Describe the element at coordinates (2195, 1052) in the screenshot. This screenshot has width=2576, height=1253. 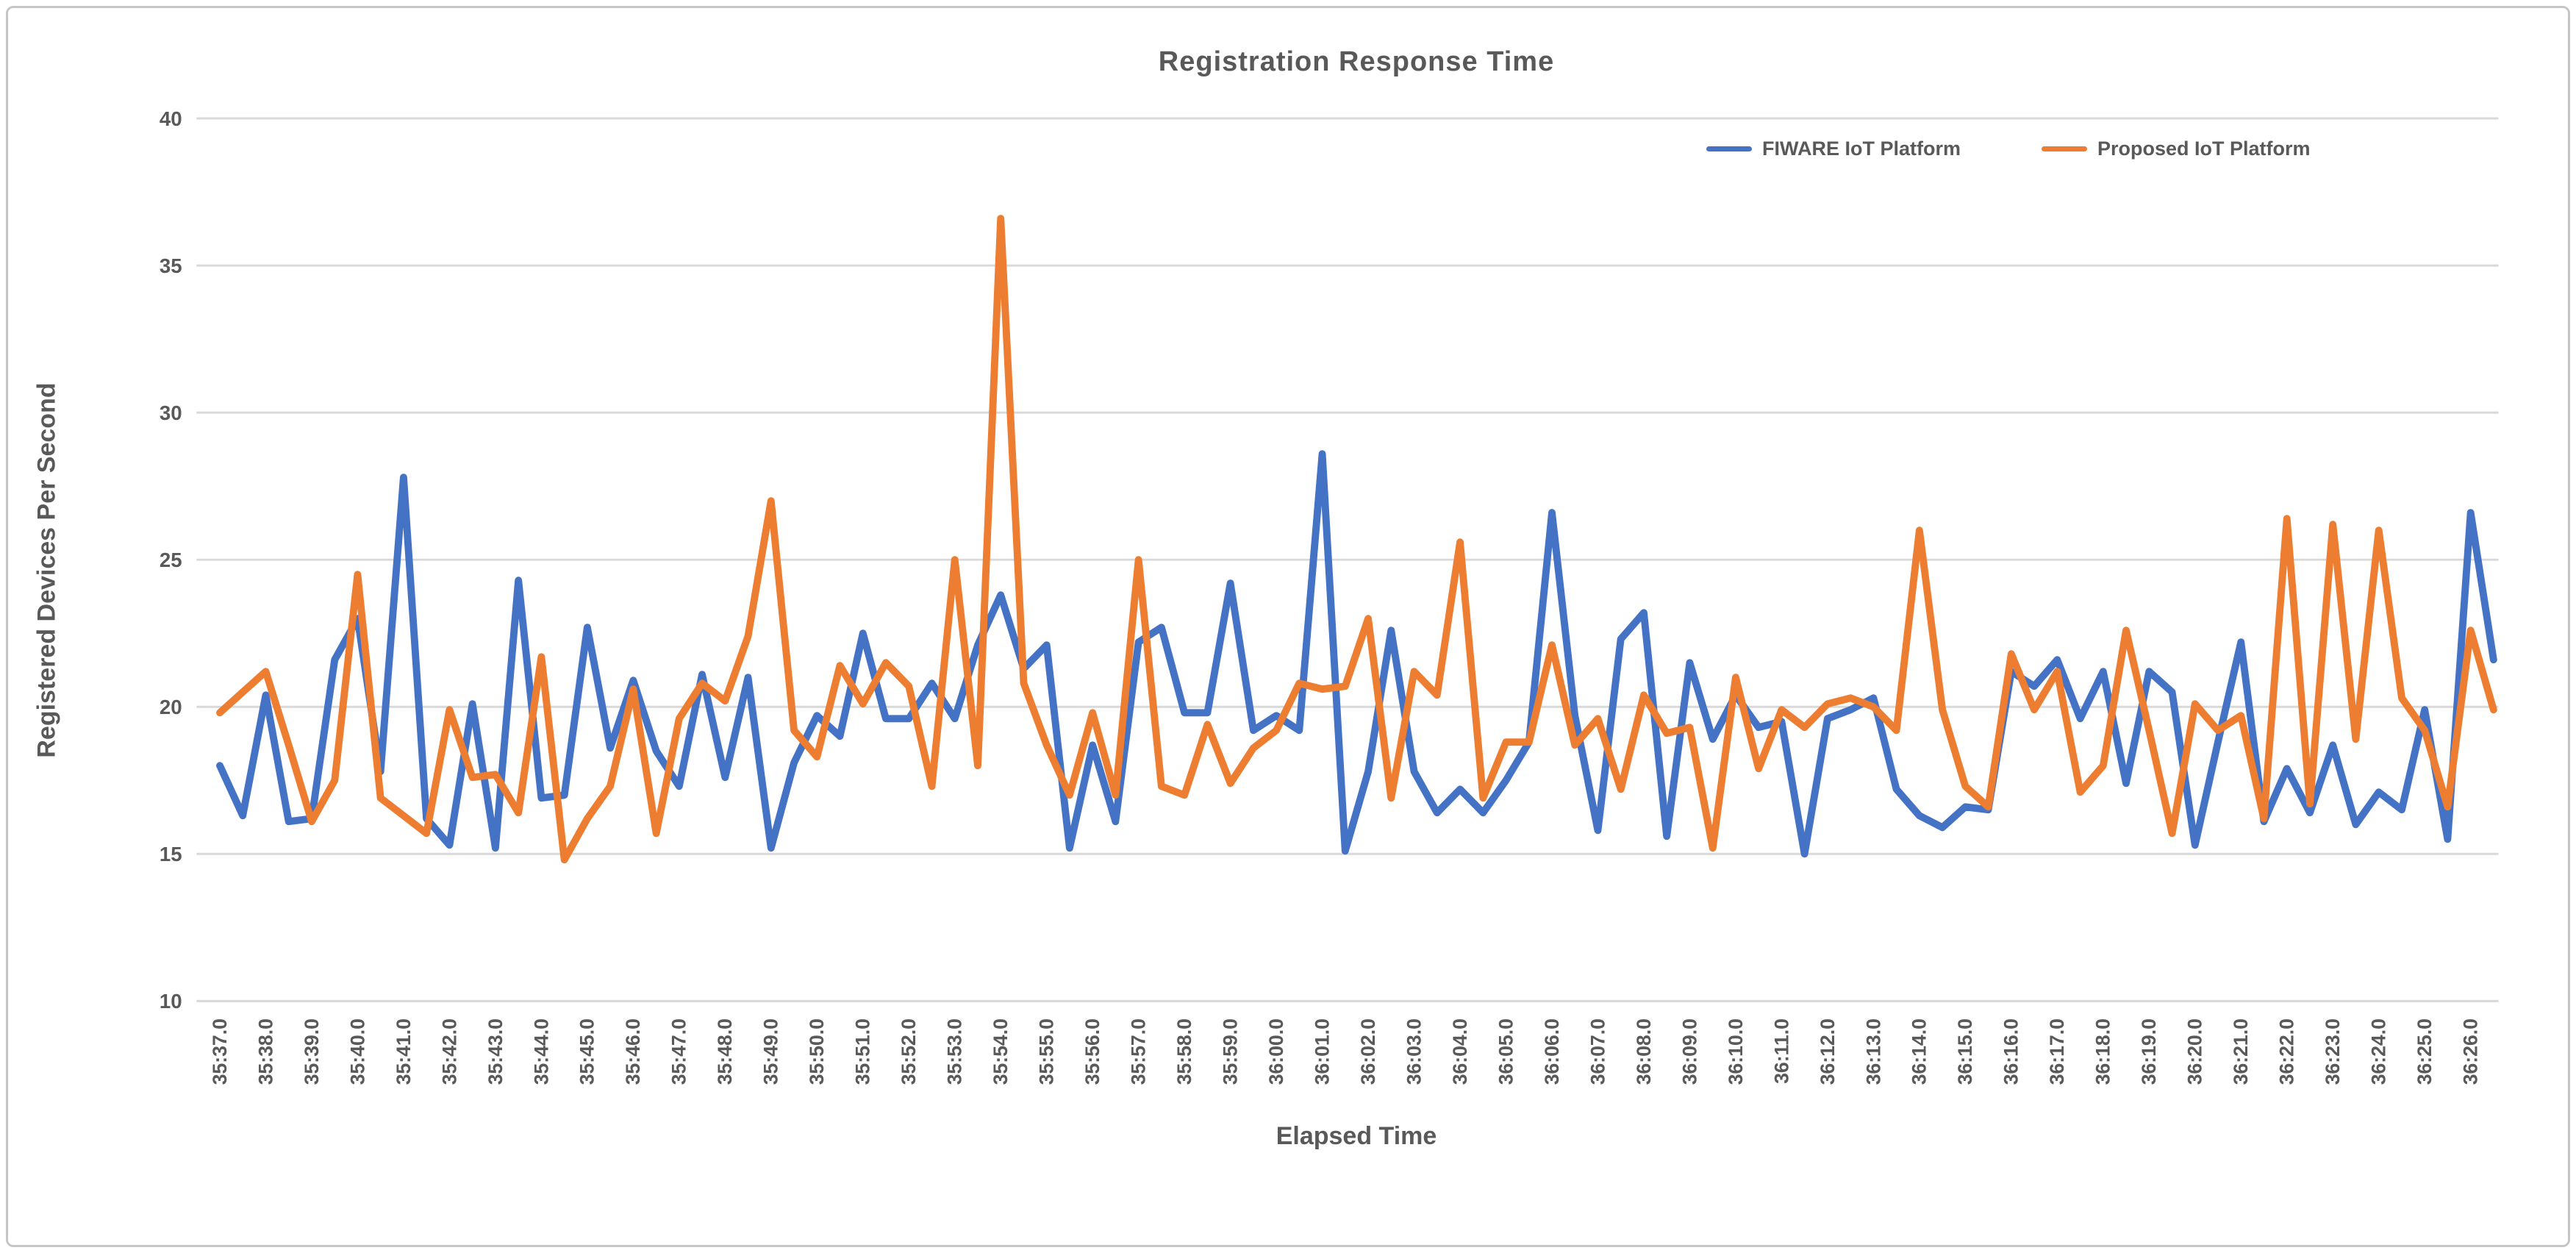
I see `x-tick-label-36:20.0: 36:20.0` at that location.